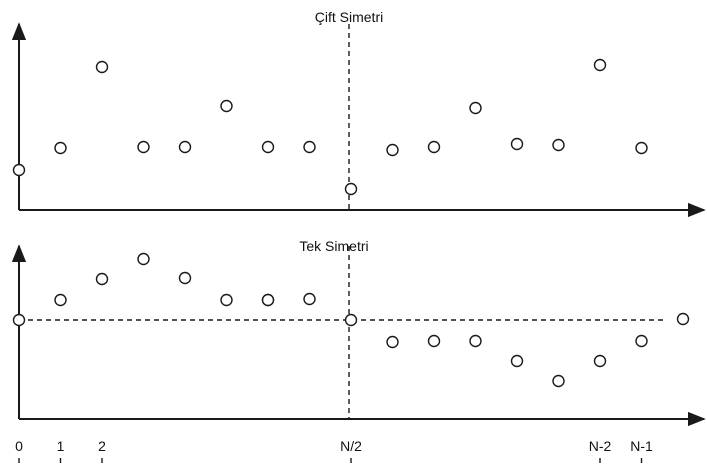  What do you see at coordinates (351, 446) in the screenshot?
I see `x-tick-label-3: N/2` at bounding box center [351, 446].